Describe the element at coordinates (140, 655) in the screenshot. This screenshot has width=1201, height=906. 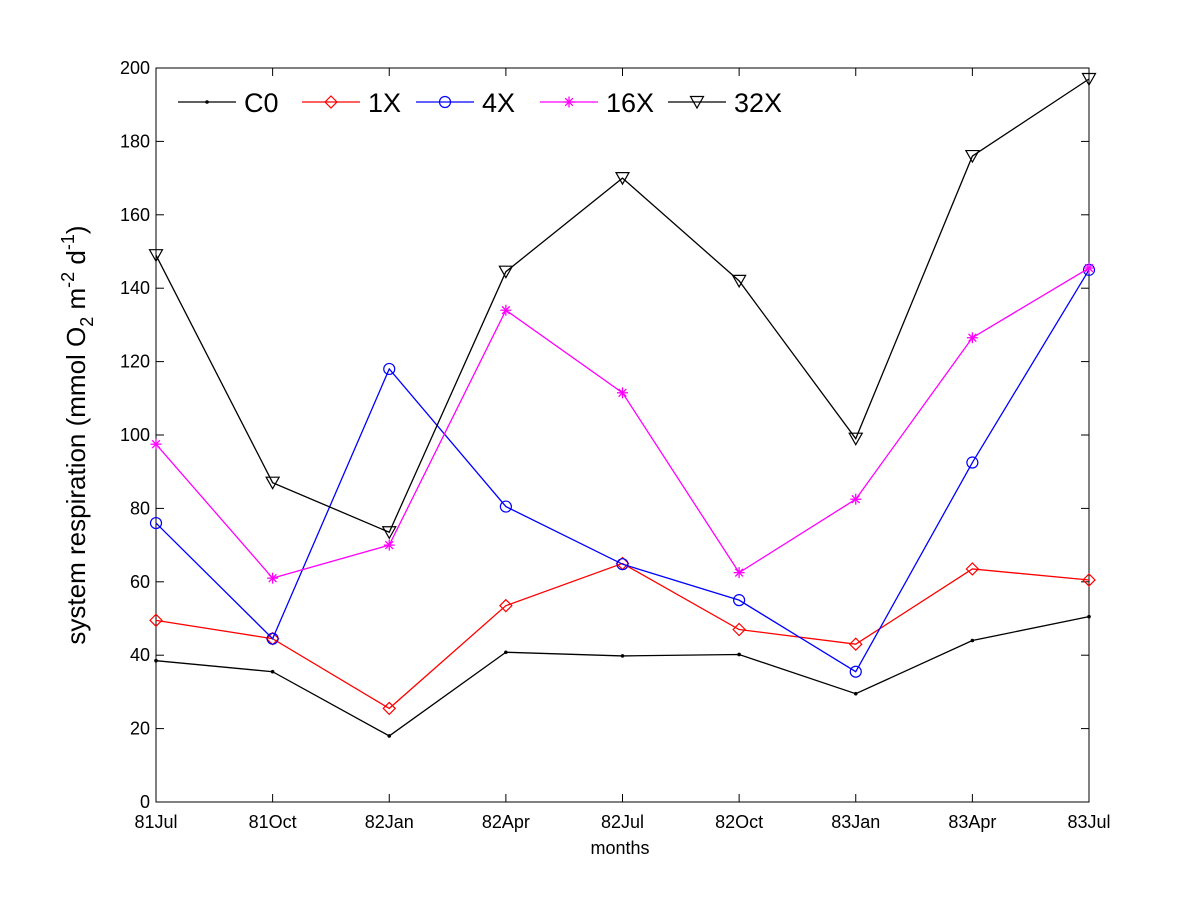
I see `y-tick-label: 40` at that location.